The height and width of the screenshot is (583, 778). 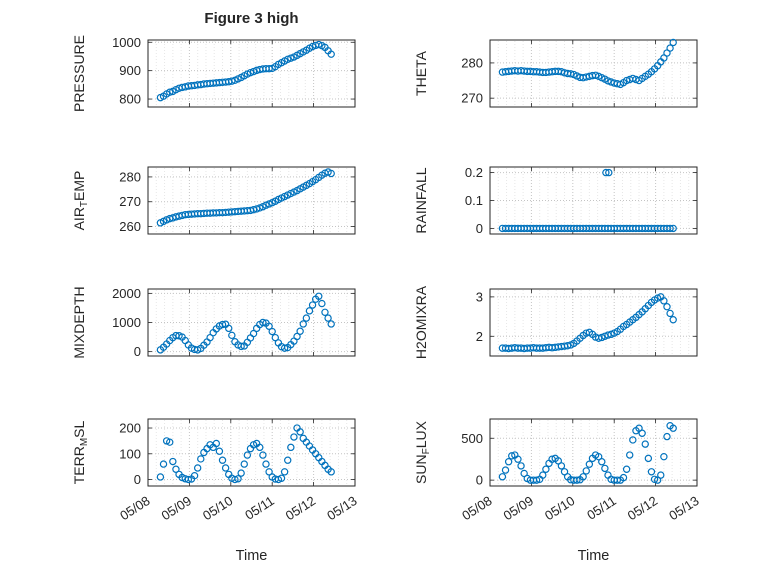 I want to click on y-tick-labels: 800 900 1000, so click(x=126, y=71).